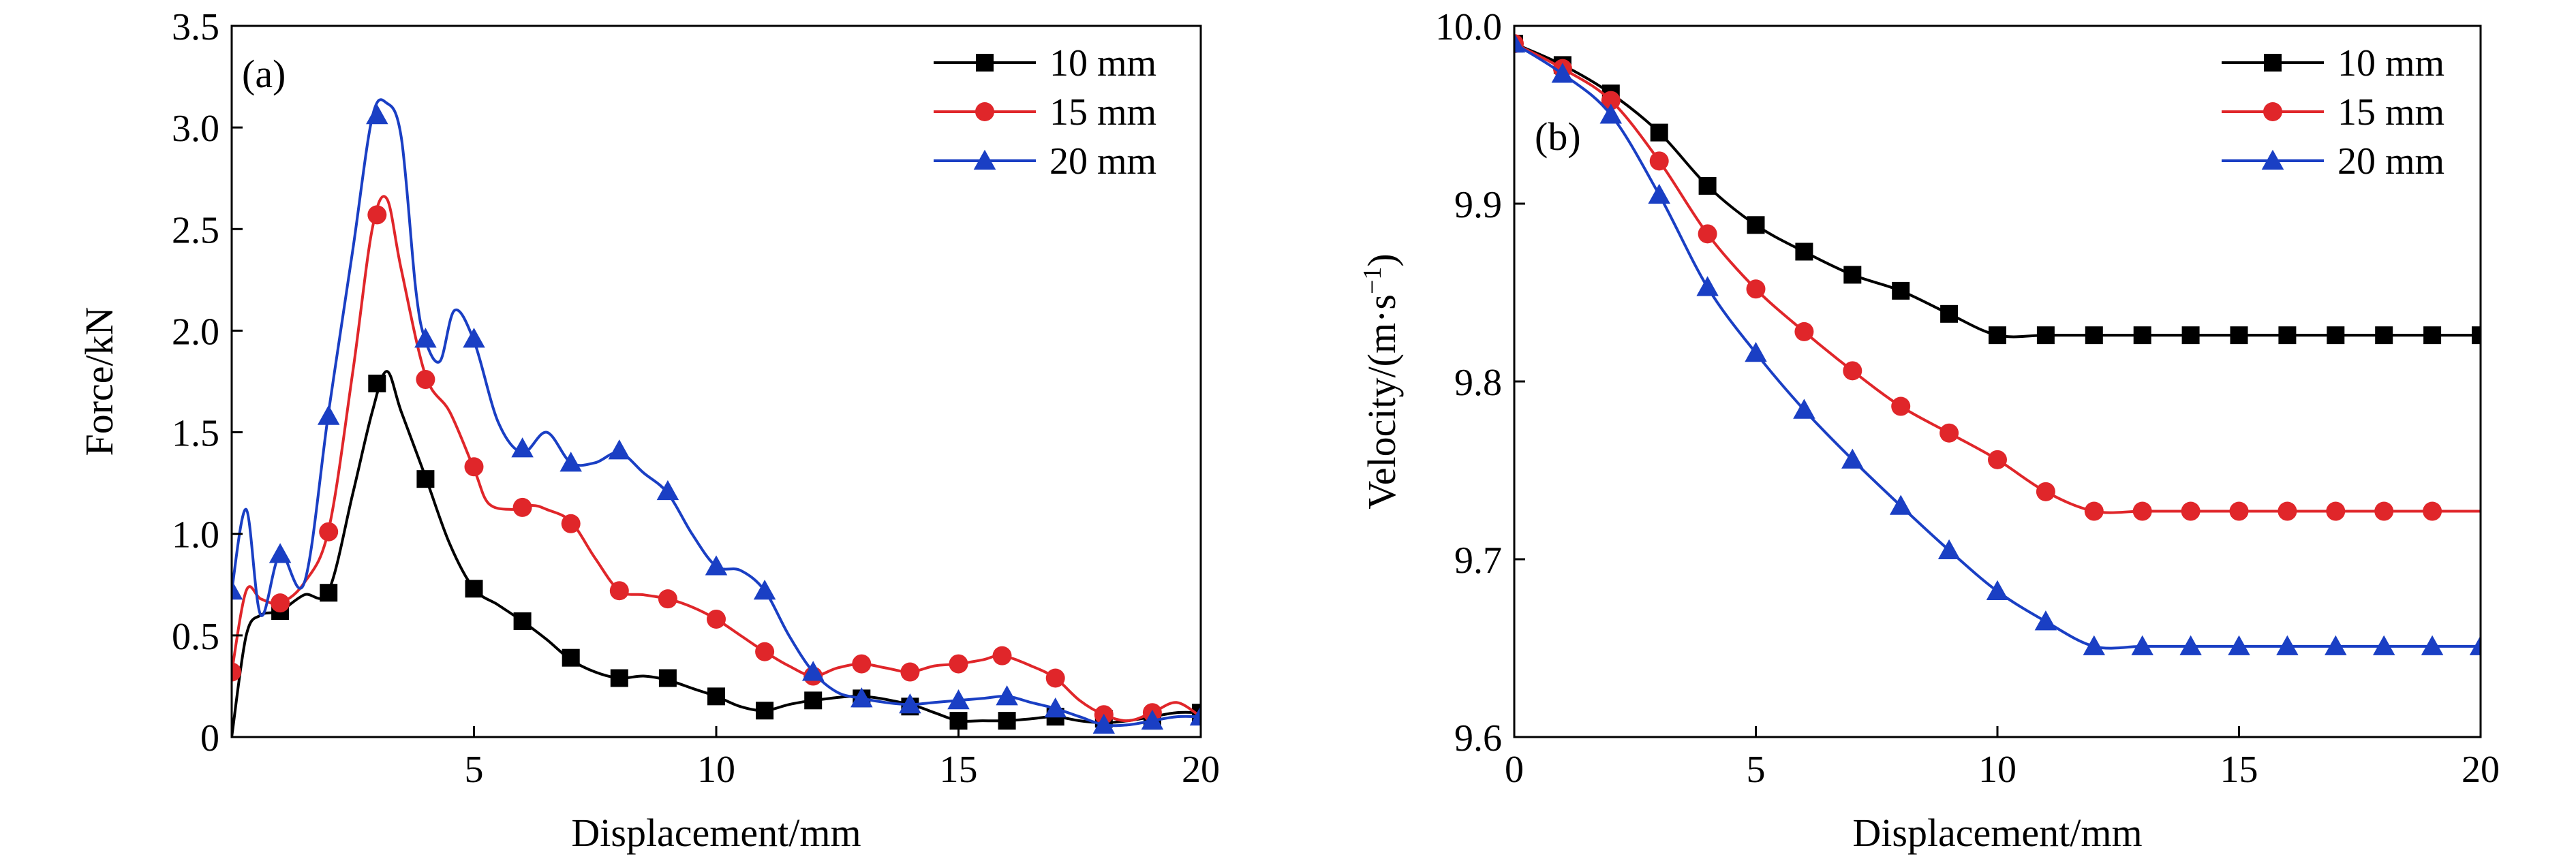  I want to click on panel-b-x-tick-label-5: 20, so click(2481, 770).